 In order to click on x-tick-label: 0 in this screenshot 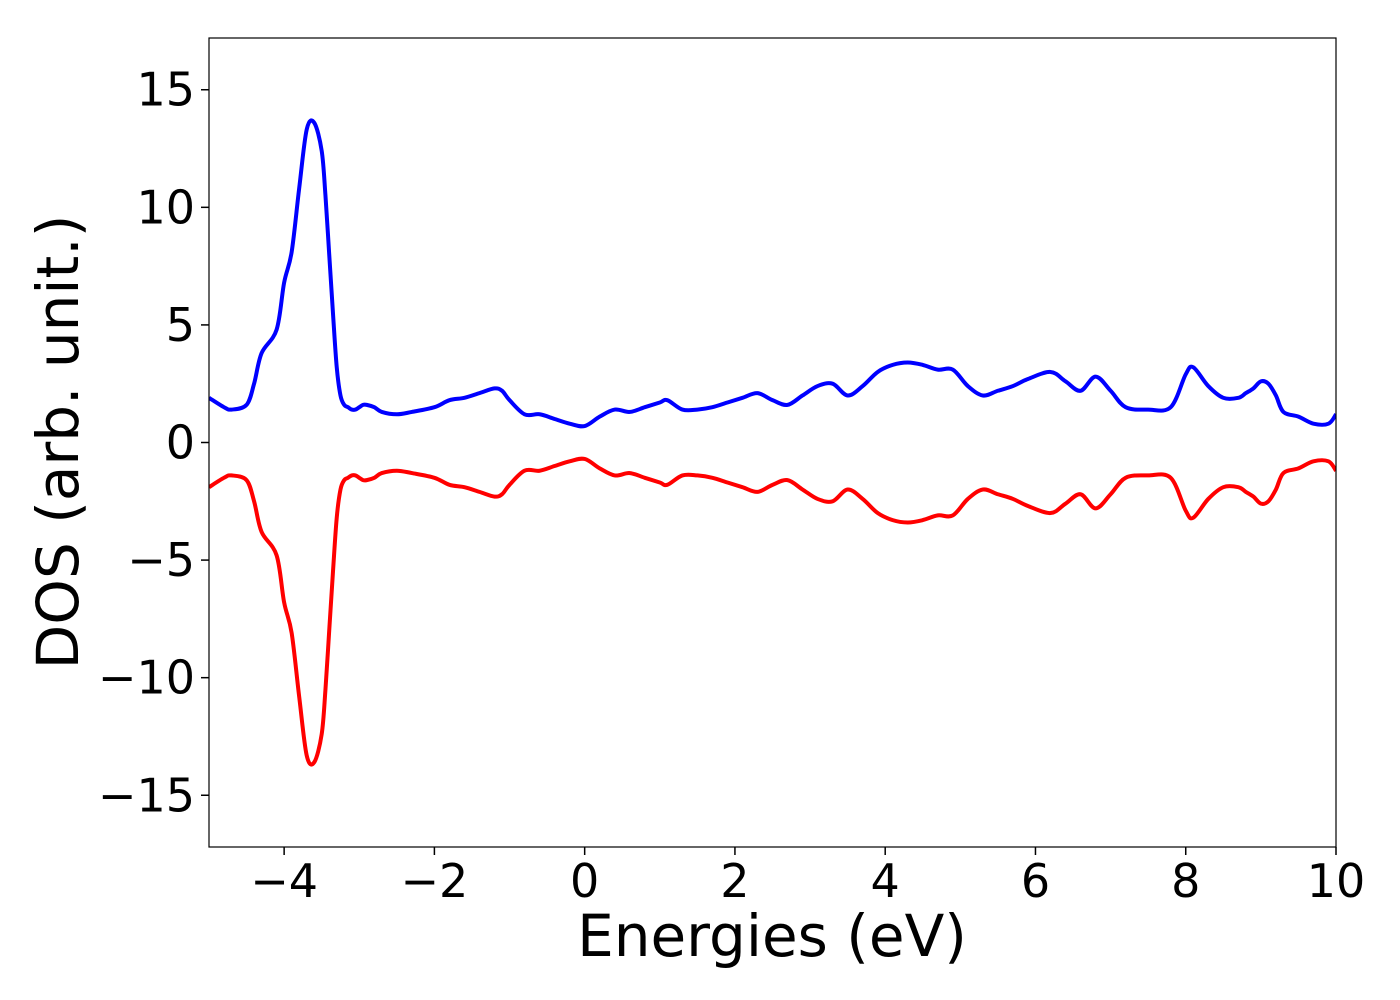, I will do `click(584, 881)`.